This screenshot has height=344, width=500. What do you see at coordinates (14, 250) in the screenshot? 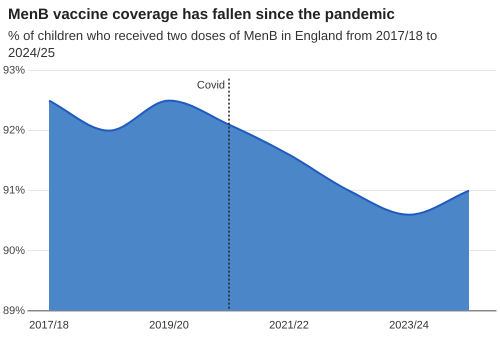
I see `y-tick-label: 90%` at bounding box center [14, 250].